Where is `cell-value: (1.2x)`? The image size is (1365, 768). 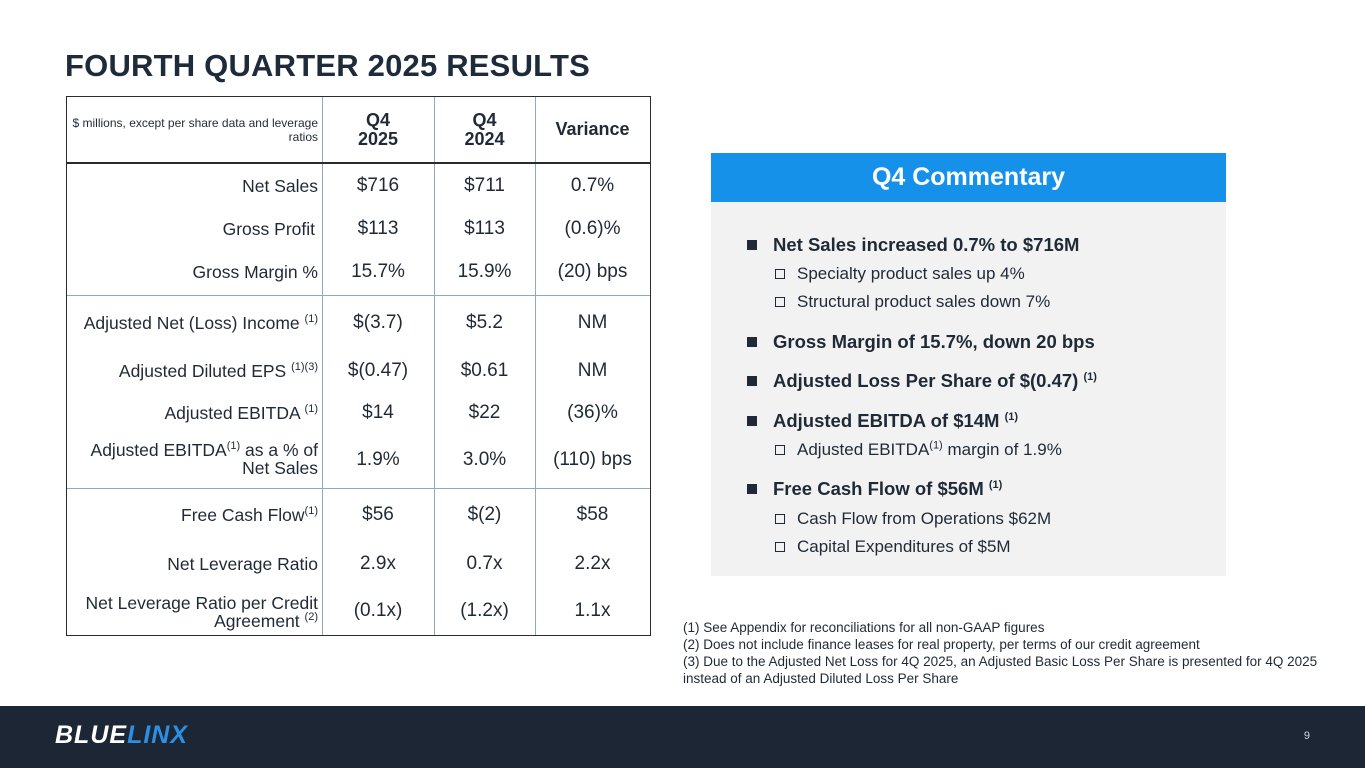
cell-value: (1.2x) is located at coordinates (484, 610).